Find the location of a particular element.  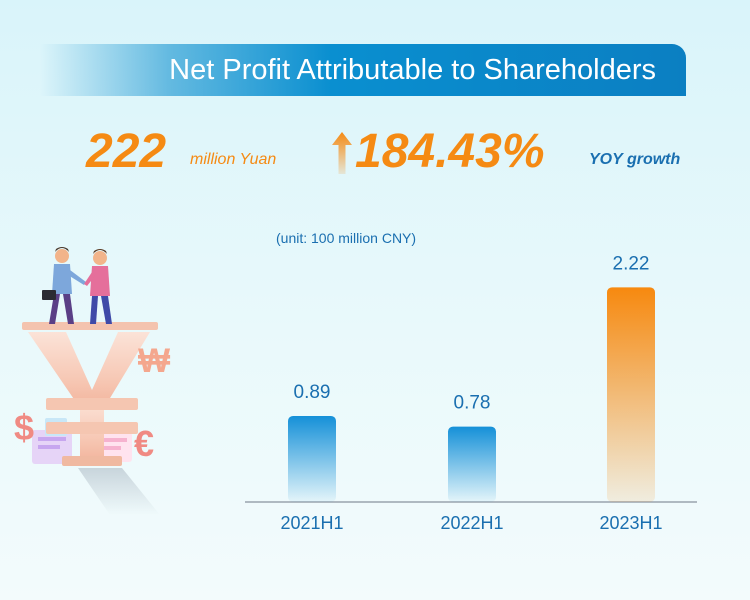

bar-2021H1 is located at coordinates (312, 458).